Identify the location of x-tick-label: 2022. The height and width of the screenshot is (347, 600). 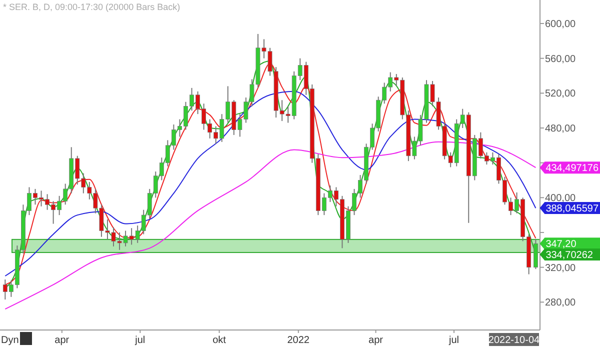
(298, 340).